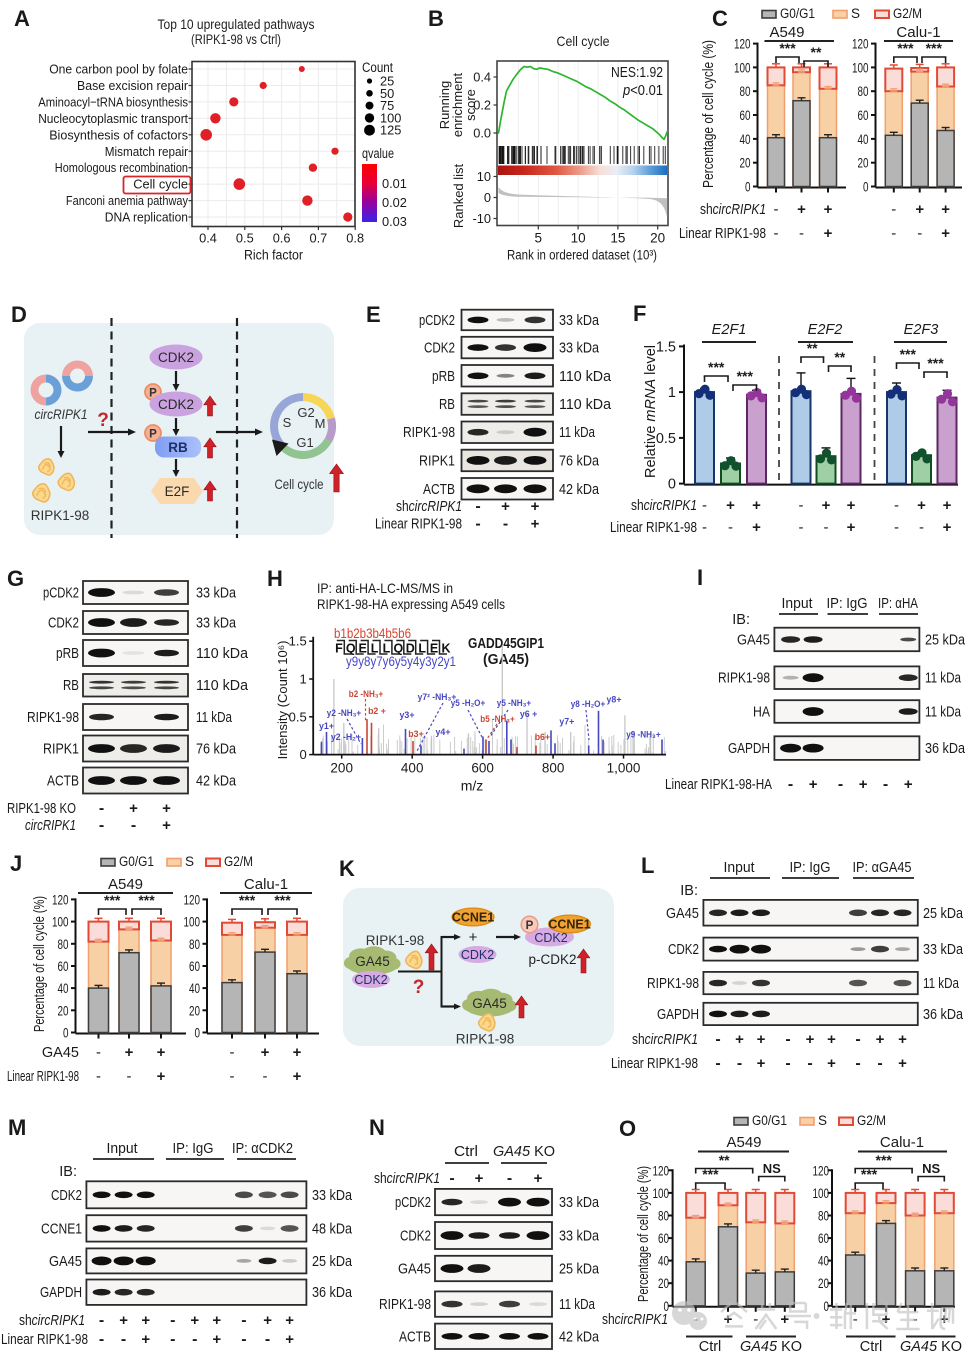 This screenshot has height=1355, width=974. Describe the element at coordinates (60, 1053) in the screenshot. I see `svg-text: GA45` at that location.